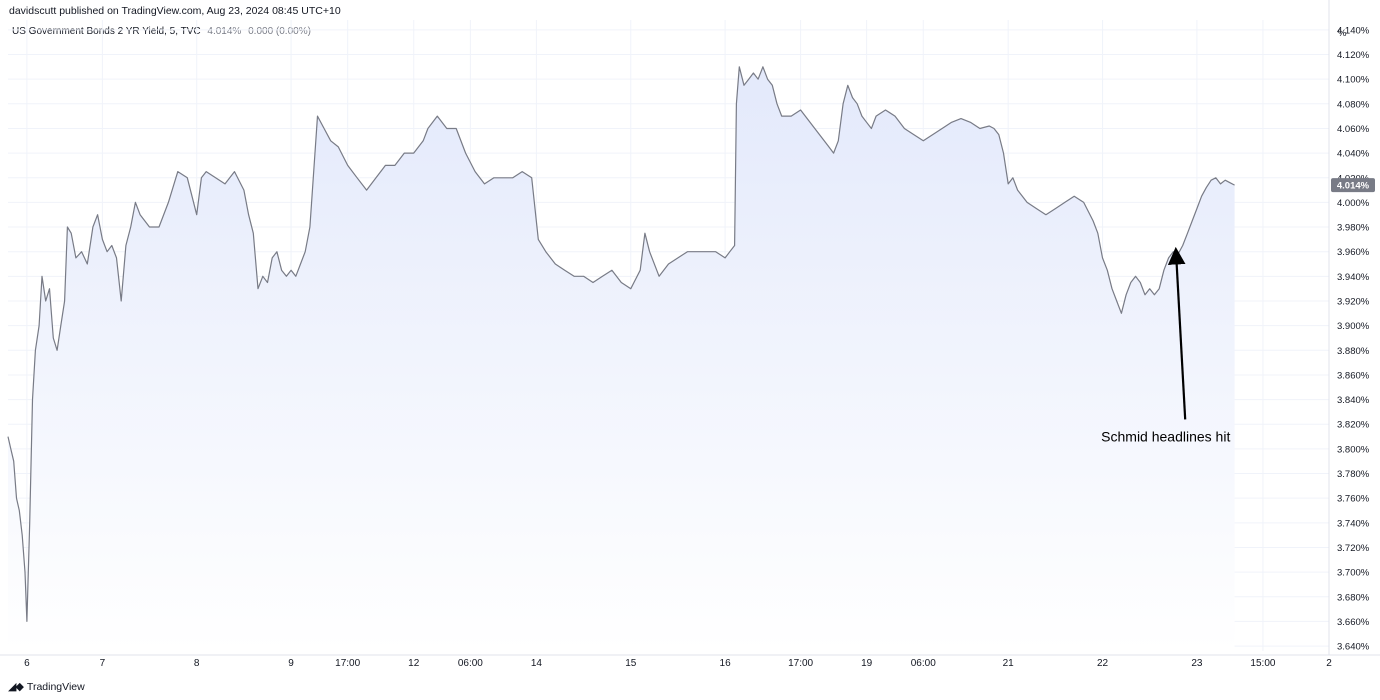 This screenshot has width=1380, height=700. I want to click on y-tick-label: 4.100%, so click(1353, 80).